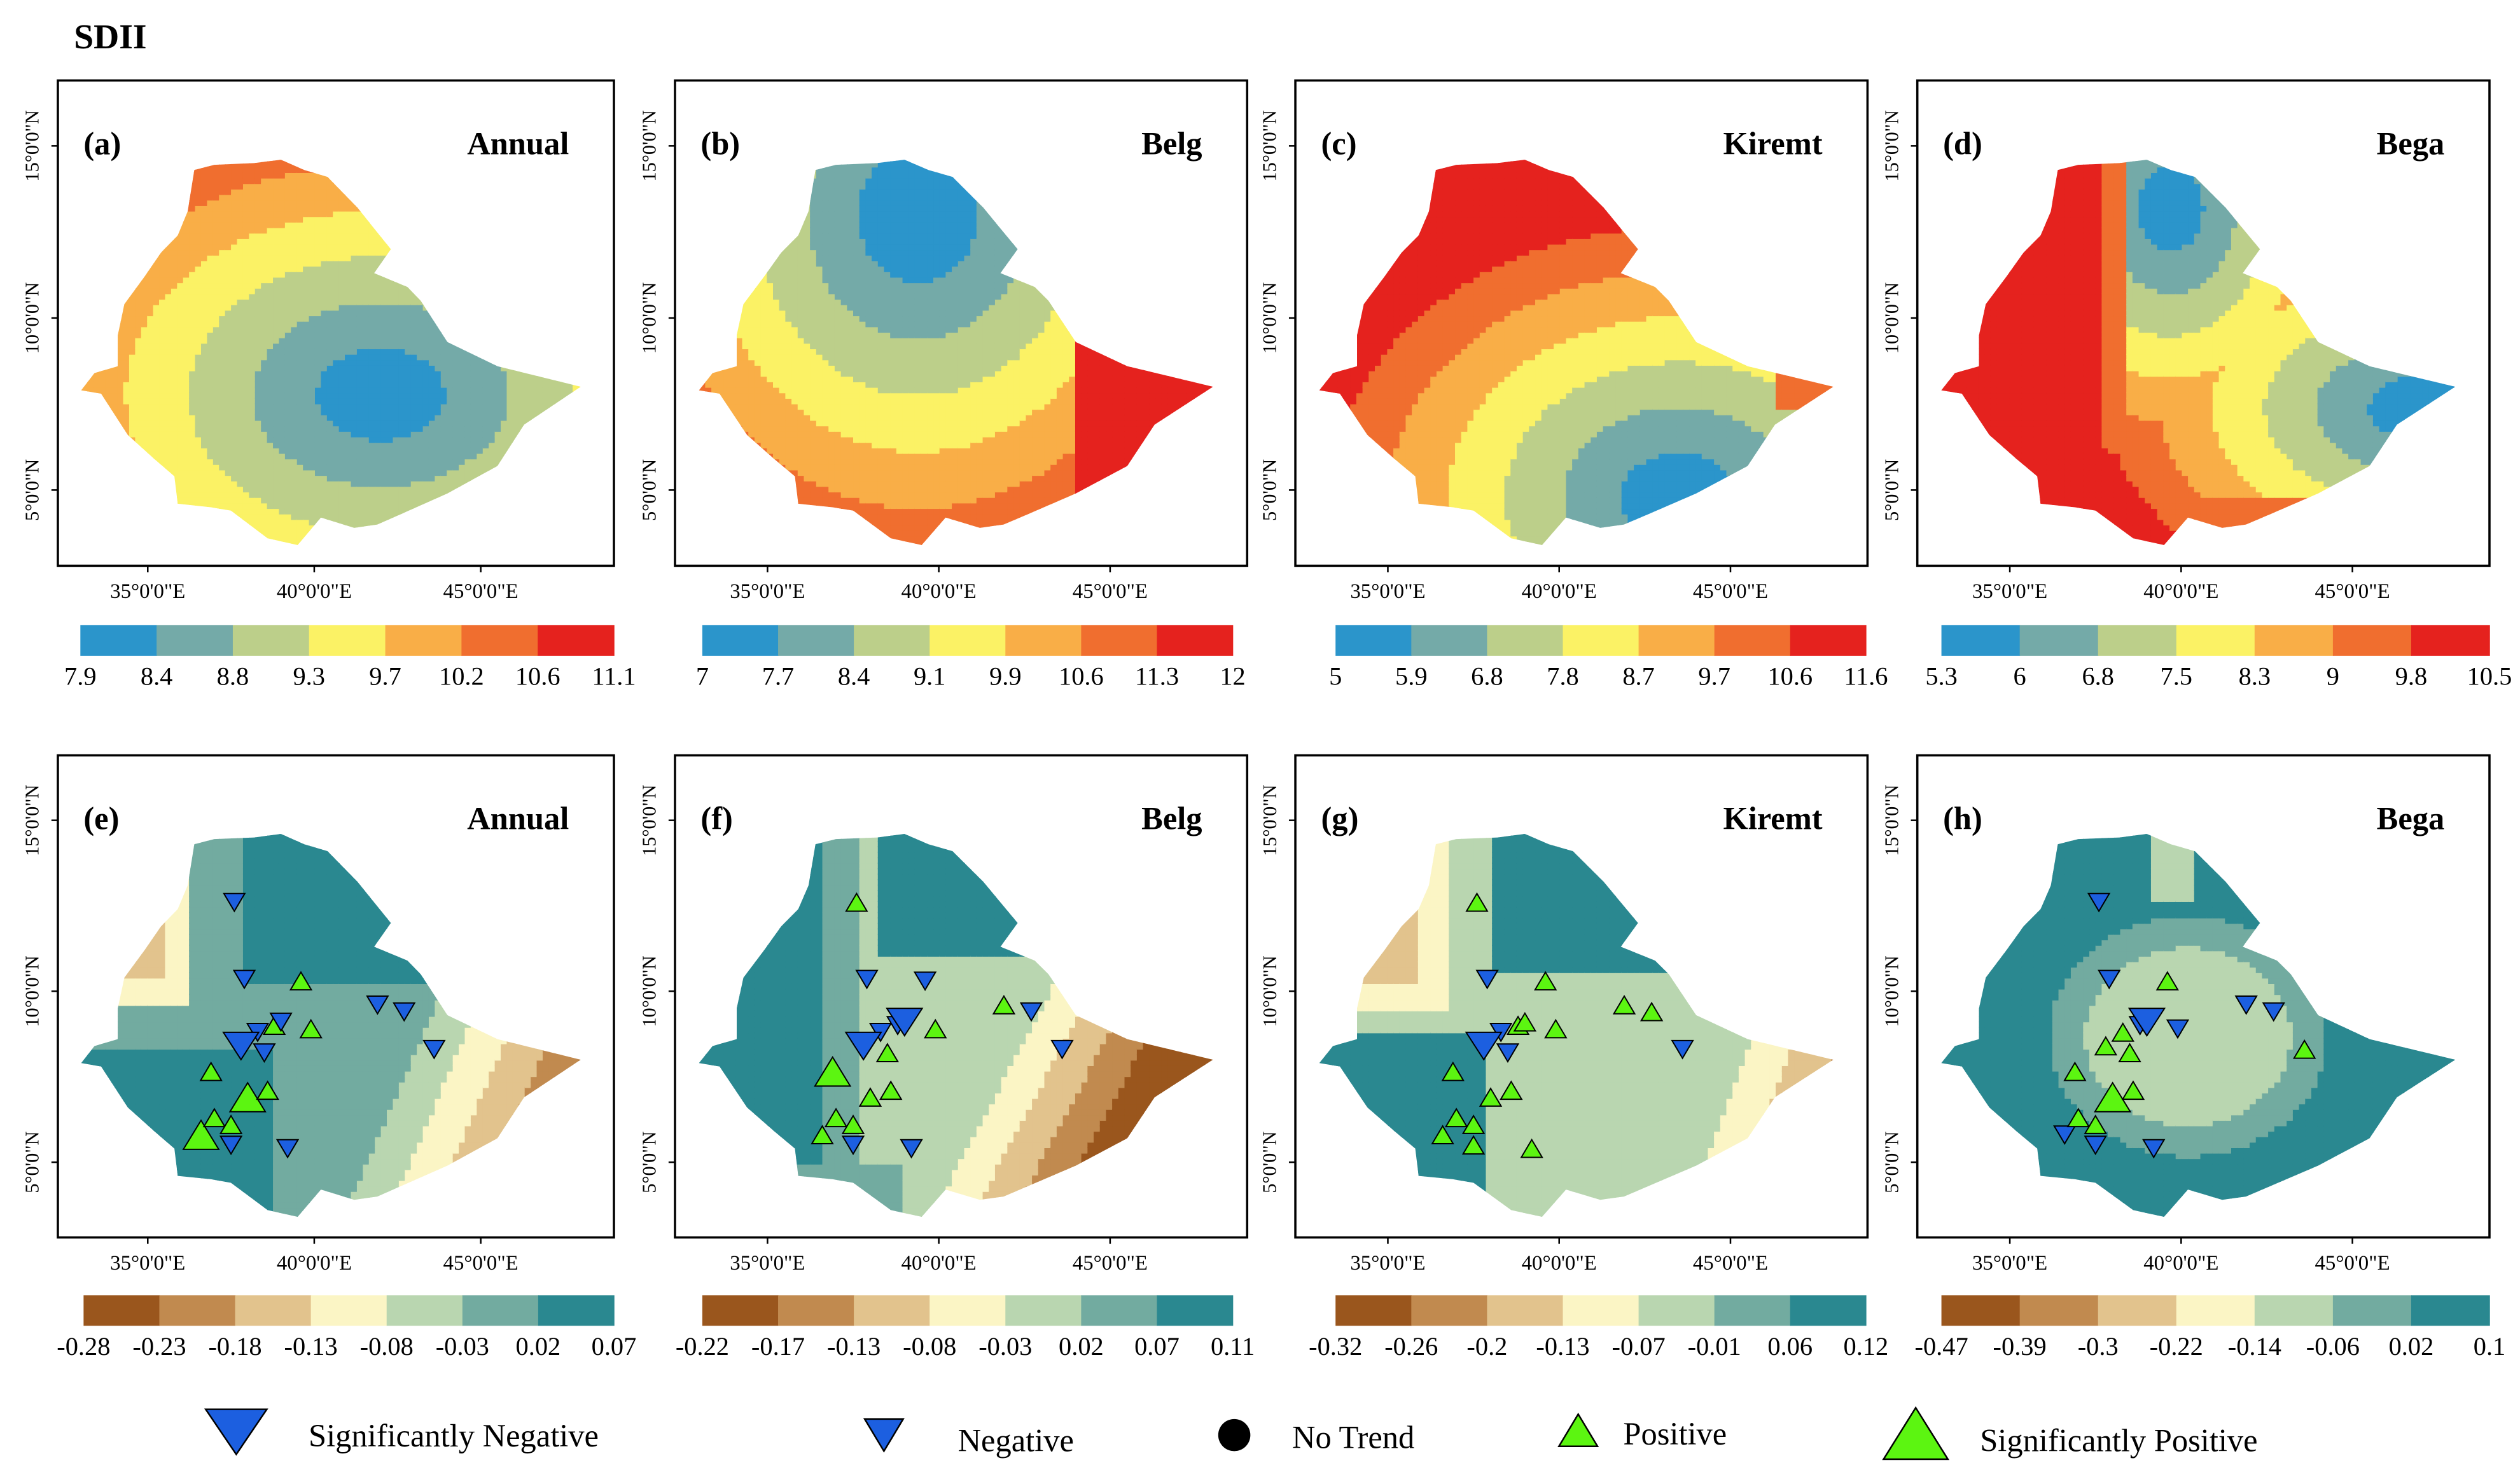 This screenshot has height=1477, width=2520. I want to click on color-bar-tick-label: 7.7, so click(779, 676).